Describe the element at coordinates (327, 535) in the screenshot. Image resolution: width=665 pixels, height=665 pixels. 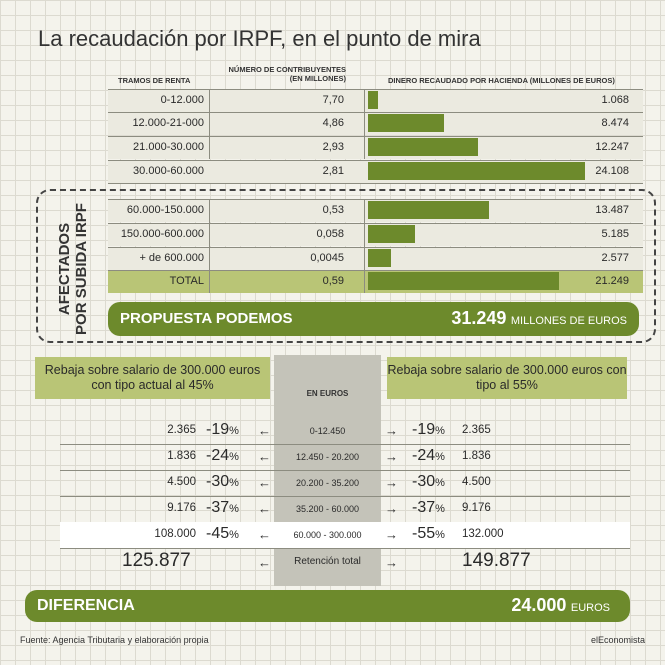
I see `range-label: 60.000 - 300.000` at that location.